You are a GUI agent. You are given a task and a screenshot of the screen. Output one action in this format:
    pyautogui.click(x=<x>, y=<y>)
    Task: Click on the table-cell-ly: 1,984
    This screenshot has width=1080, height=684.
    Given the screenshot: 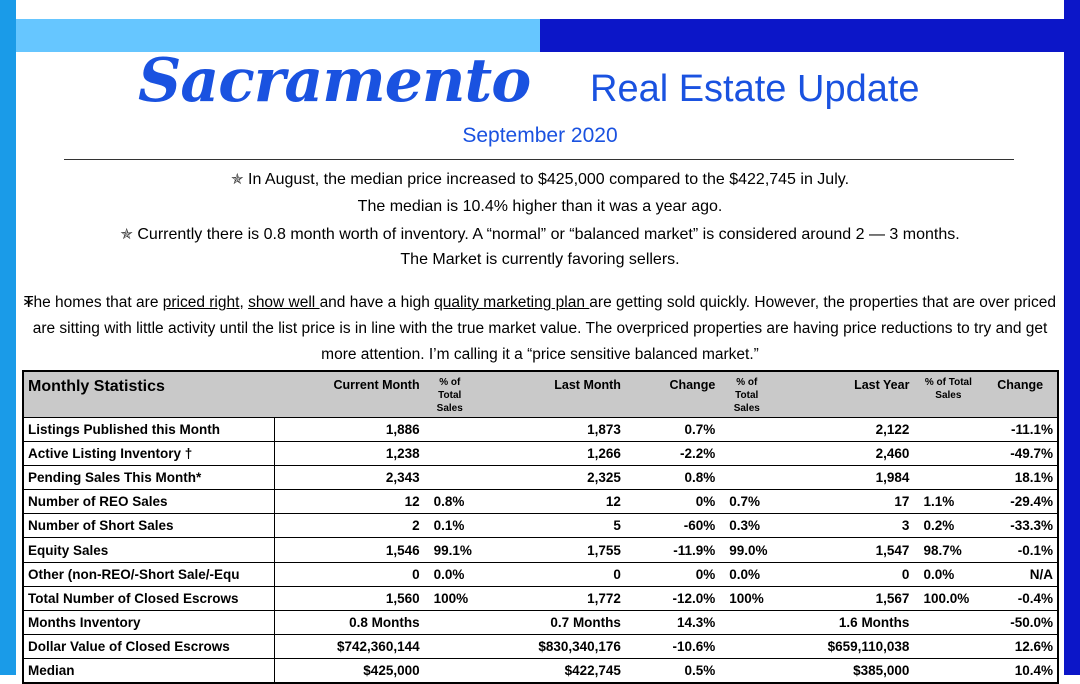 What is the action you would take?
    pyautogui.click(x=892, y=477)
    